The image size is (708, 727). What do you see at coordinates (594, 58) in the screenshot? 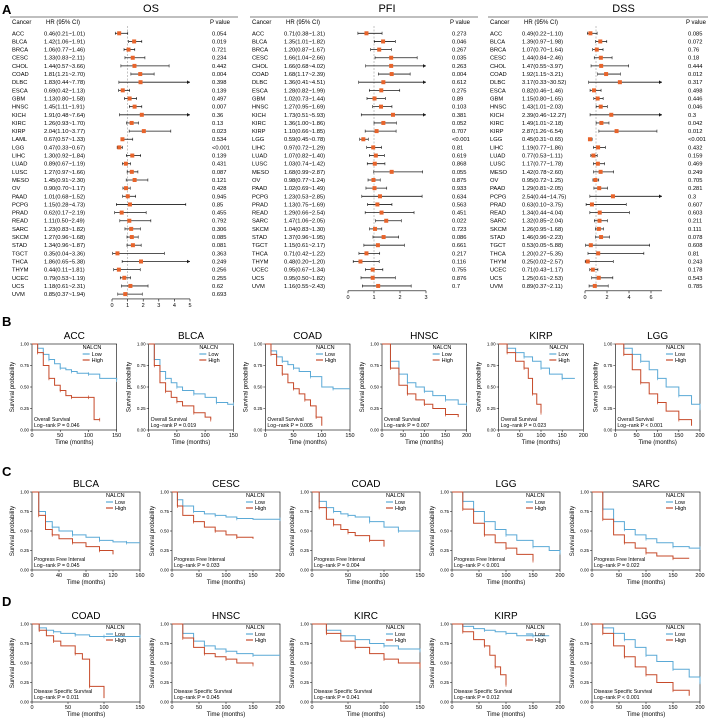
I see `forest-row: CESC 1.44(0.84~2.46) 0.18` at bounding box center [594, 58].